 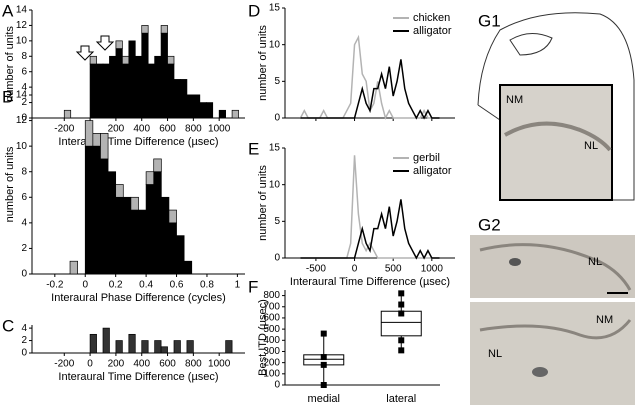 I want to click on panel-label: C, so click(x=8, y=325).